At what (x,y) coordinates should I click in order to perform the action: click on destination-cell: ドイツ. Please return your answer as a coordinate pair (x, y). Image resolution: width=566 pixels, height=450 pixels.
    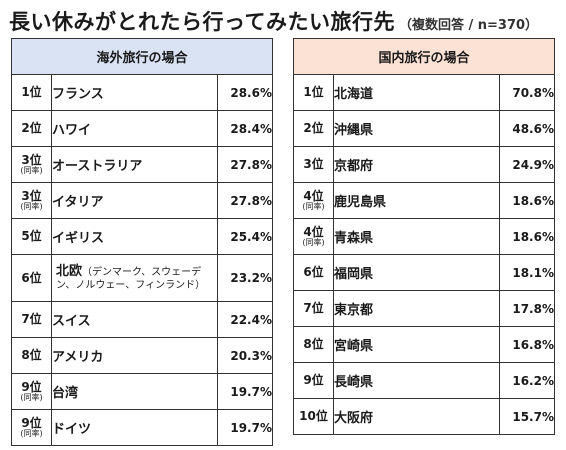
    Looking at the image, I should click on (134, 427).